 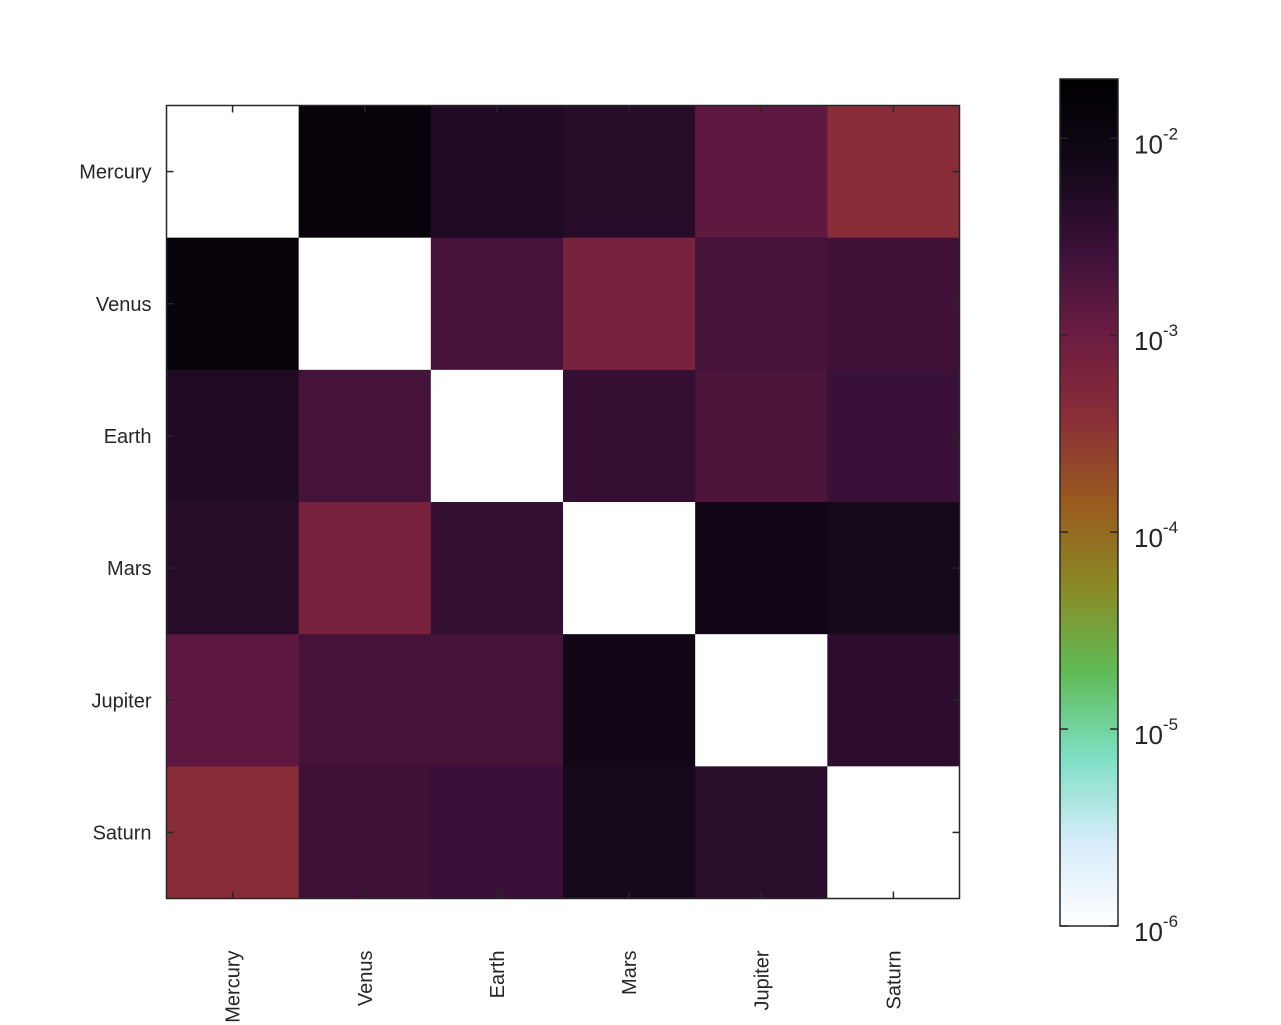 I want to click on x-tick-label-jupiter: Jupiter, so click(x=762, y=980).